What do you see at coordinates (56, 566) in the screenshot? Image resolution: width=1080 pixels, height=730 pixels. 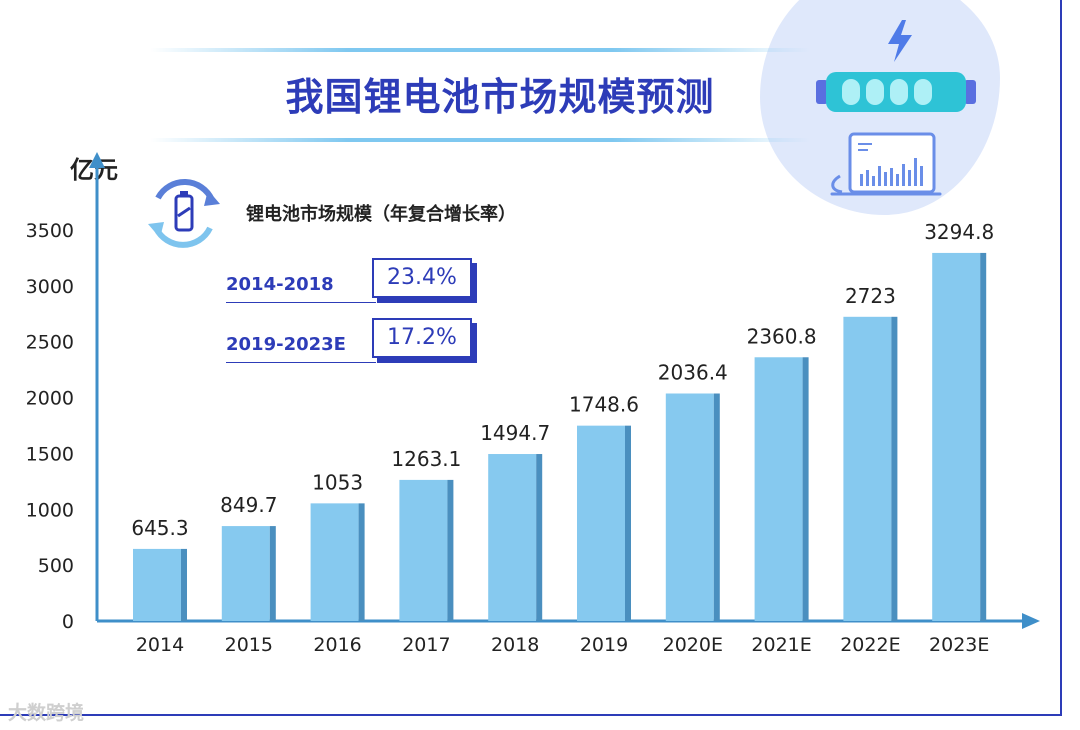 I see `y-tick-label: 500` at bounding box center [56, 566].